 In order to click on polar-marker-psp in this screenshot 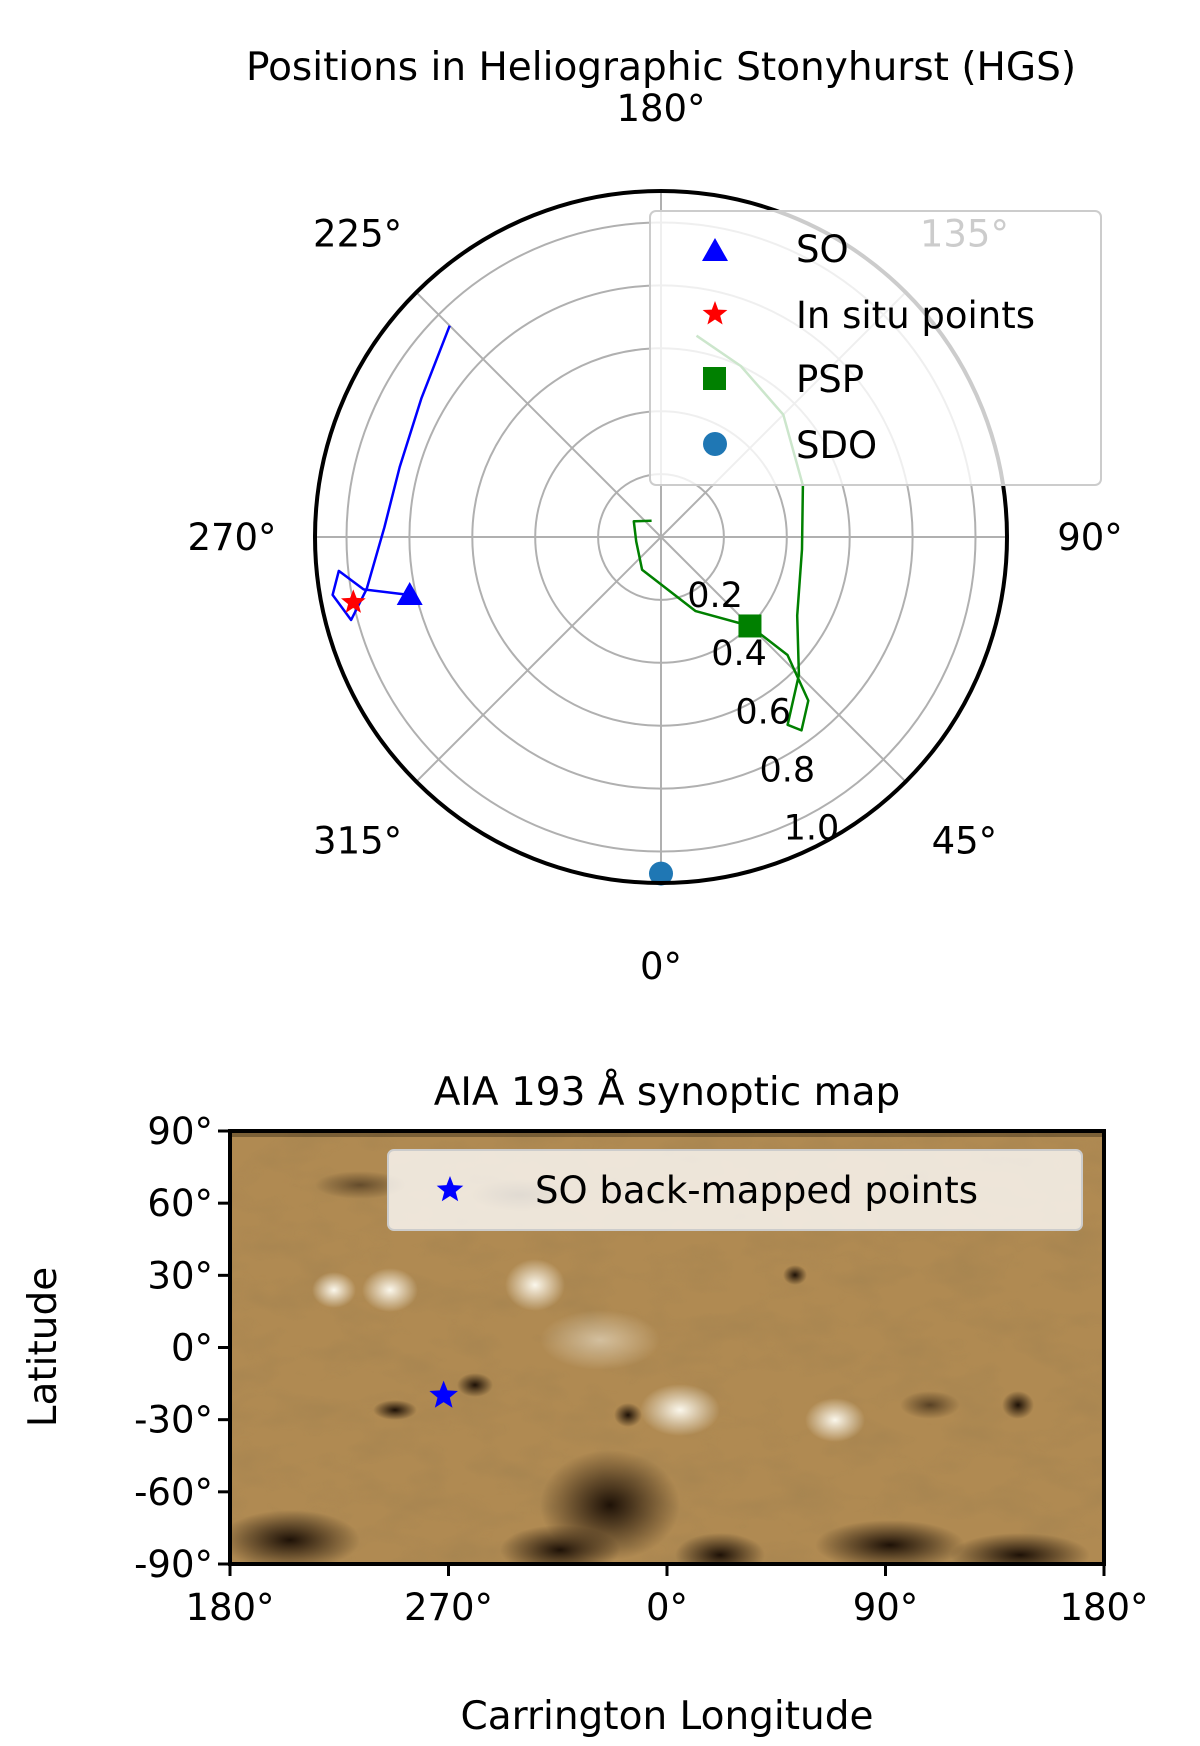, I will do `click(750, 626)`.